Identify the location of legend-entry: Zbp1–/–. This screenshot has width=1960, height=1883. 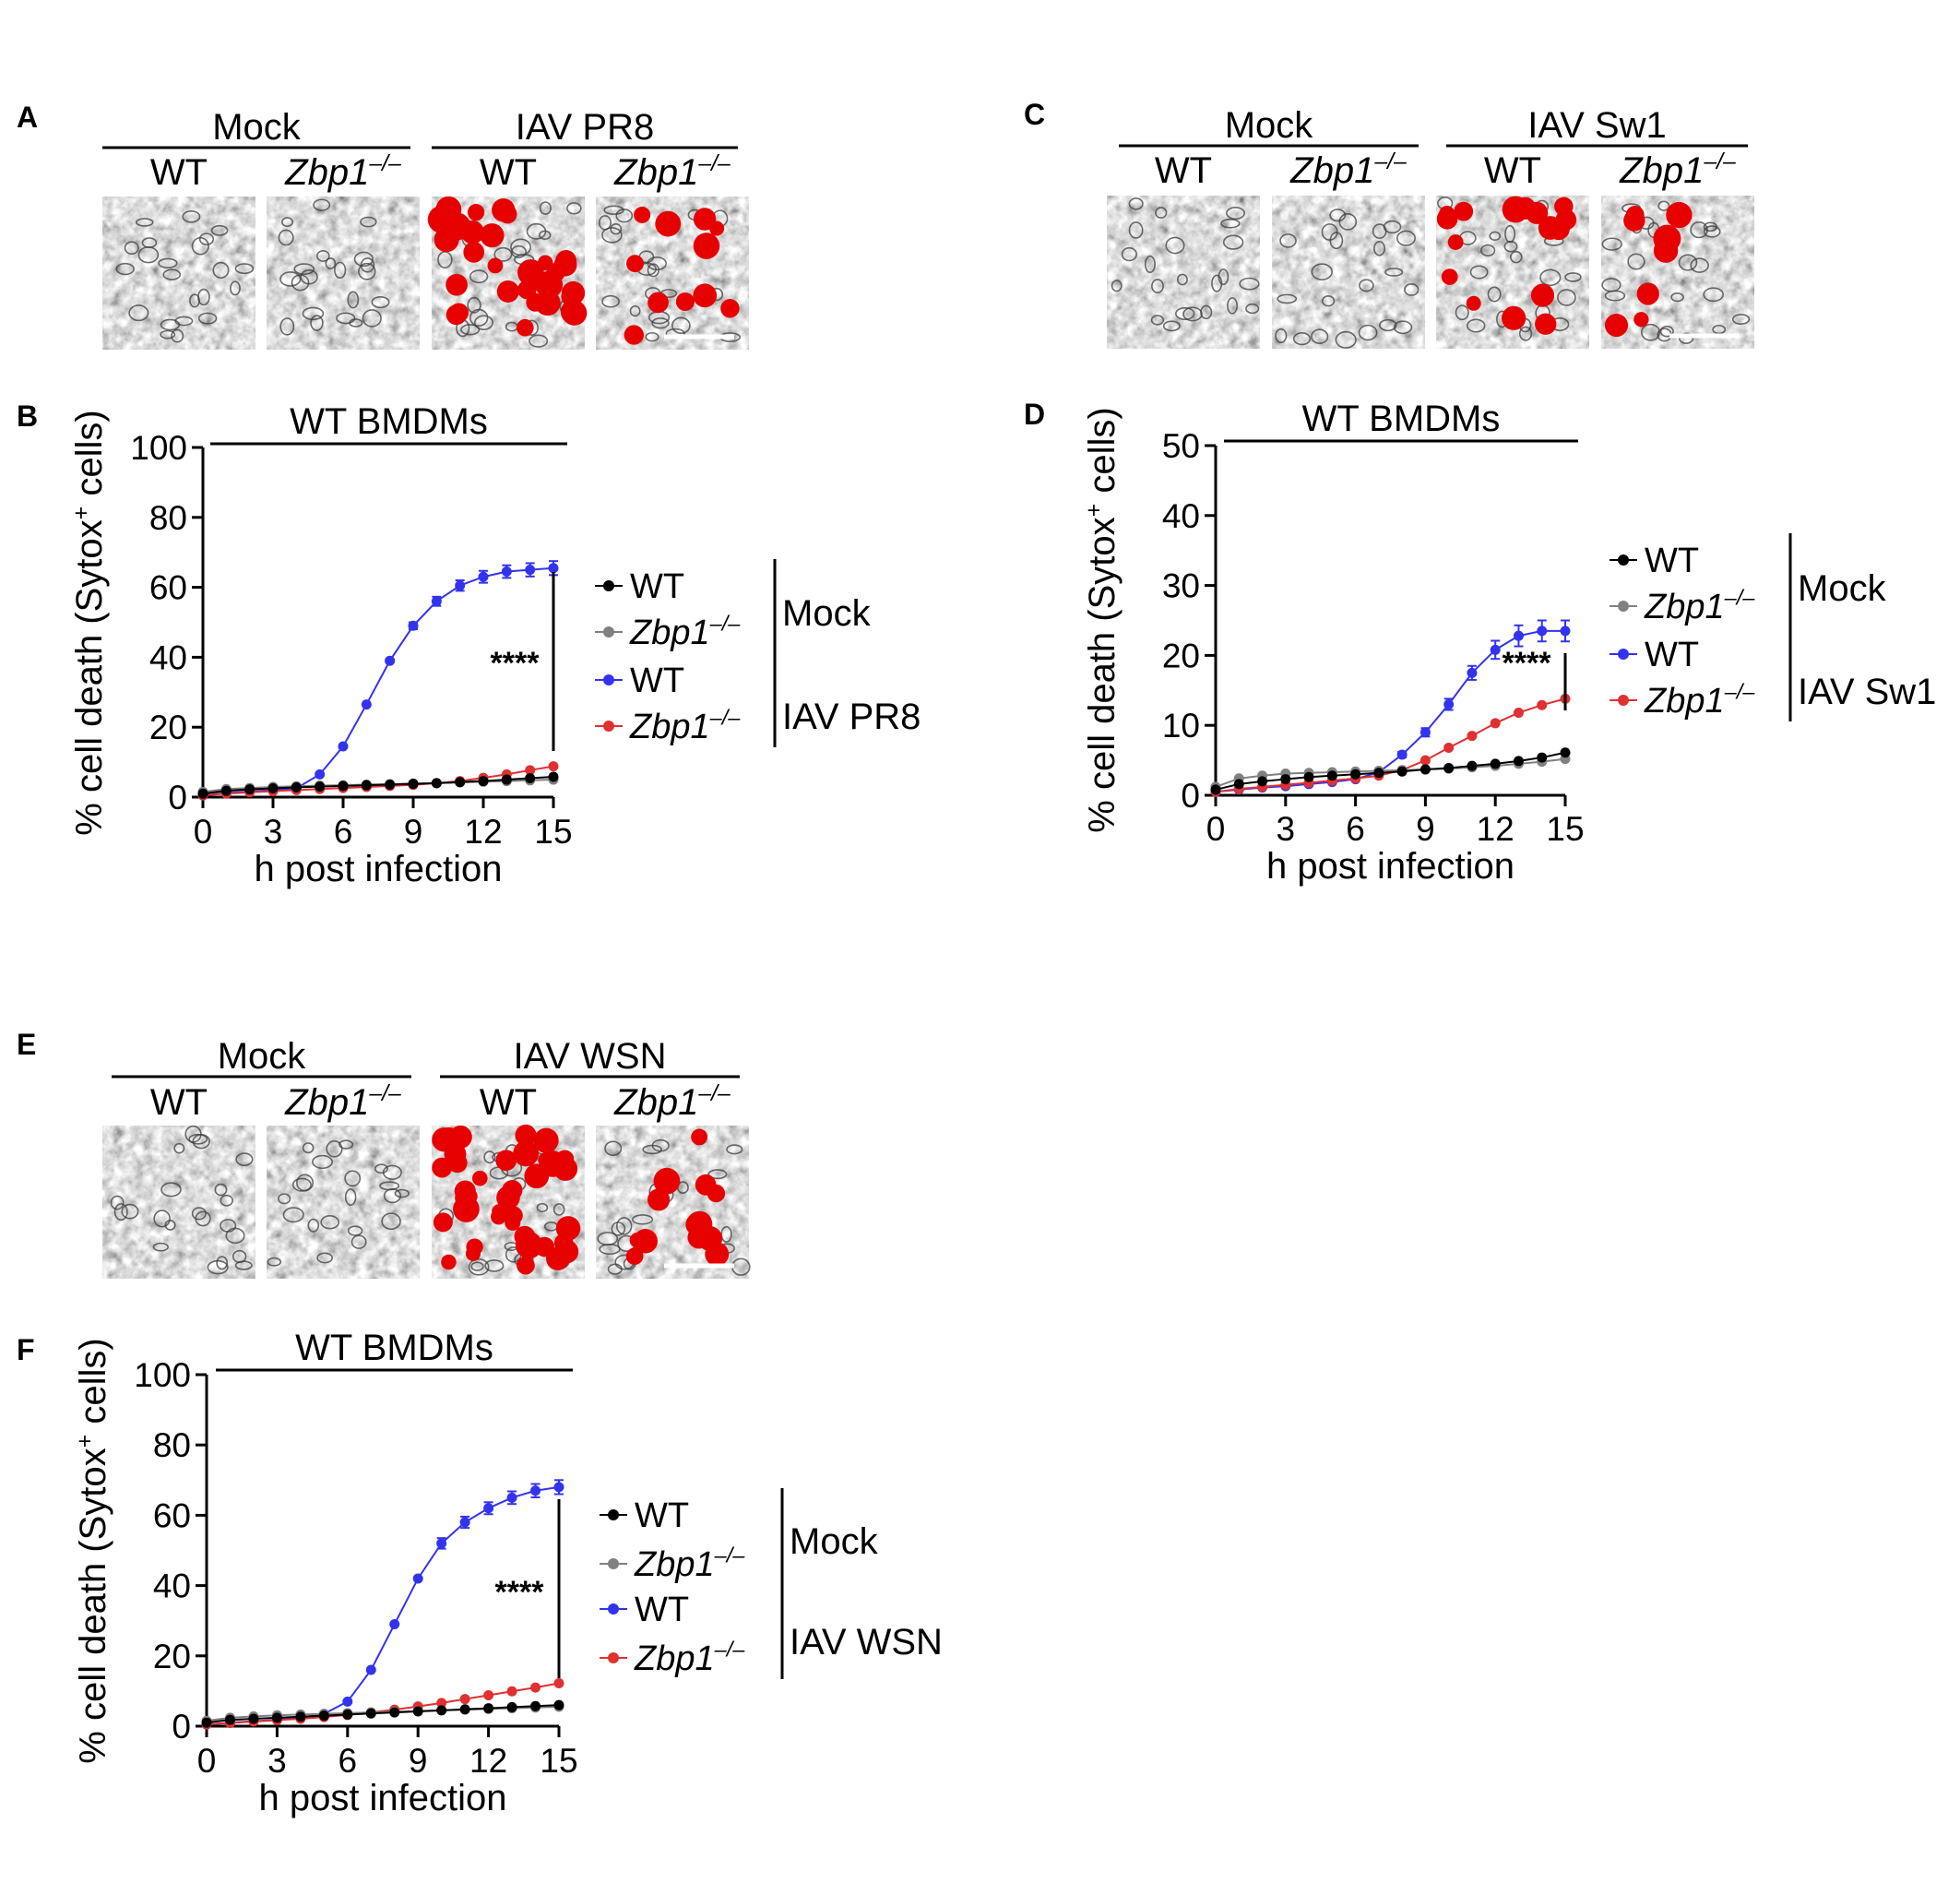
(689, 1658).